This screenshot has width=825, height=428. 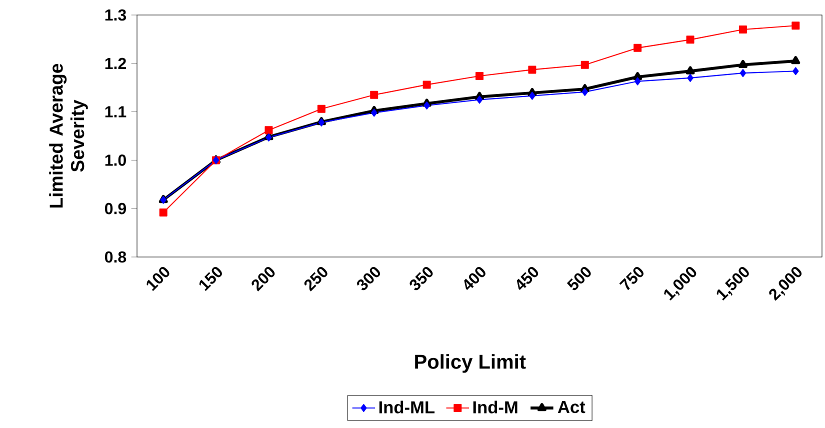 What do you see at coordinates (407, 407) in the screenshot?
I see `legend-label: Ind-ML` at bounding box center [407, 407].